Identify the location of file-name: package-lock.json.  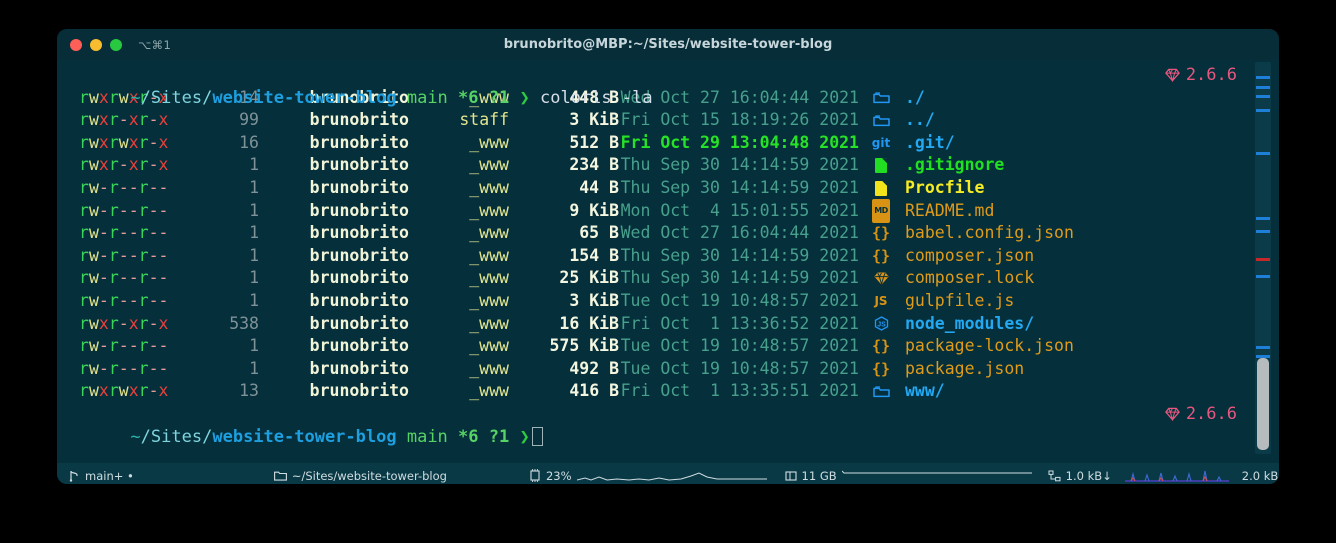
(989, 346).